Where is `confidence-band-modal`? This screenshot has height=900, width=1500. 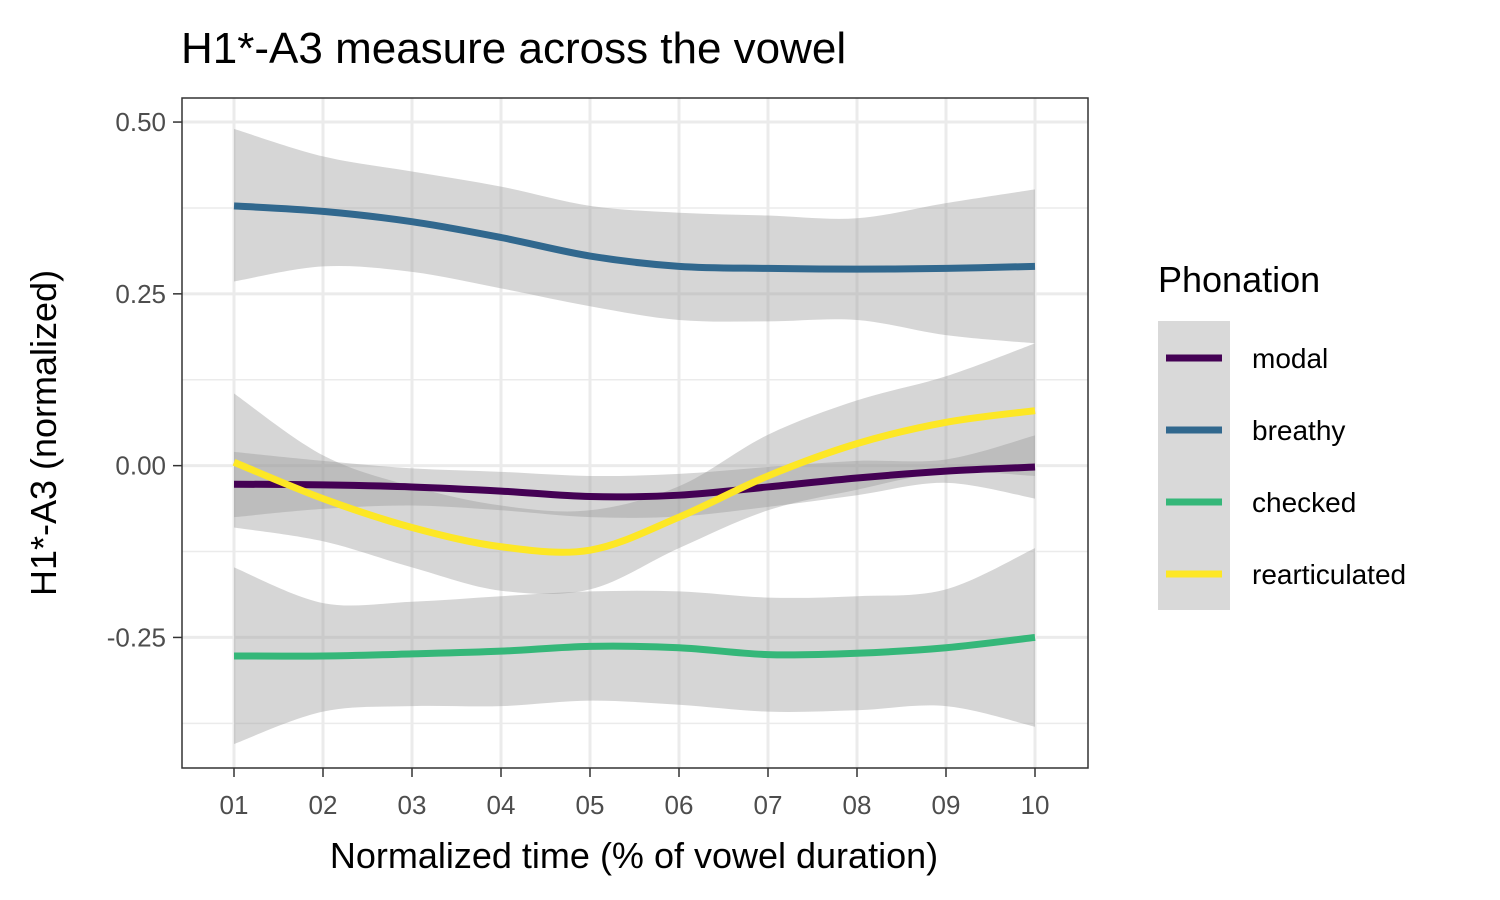 confidence-band-modal is located at coordinates (634, 476).